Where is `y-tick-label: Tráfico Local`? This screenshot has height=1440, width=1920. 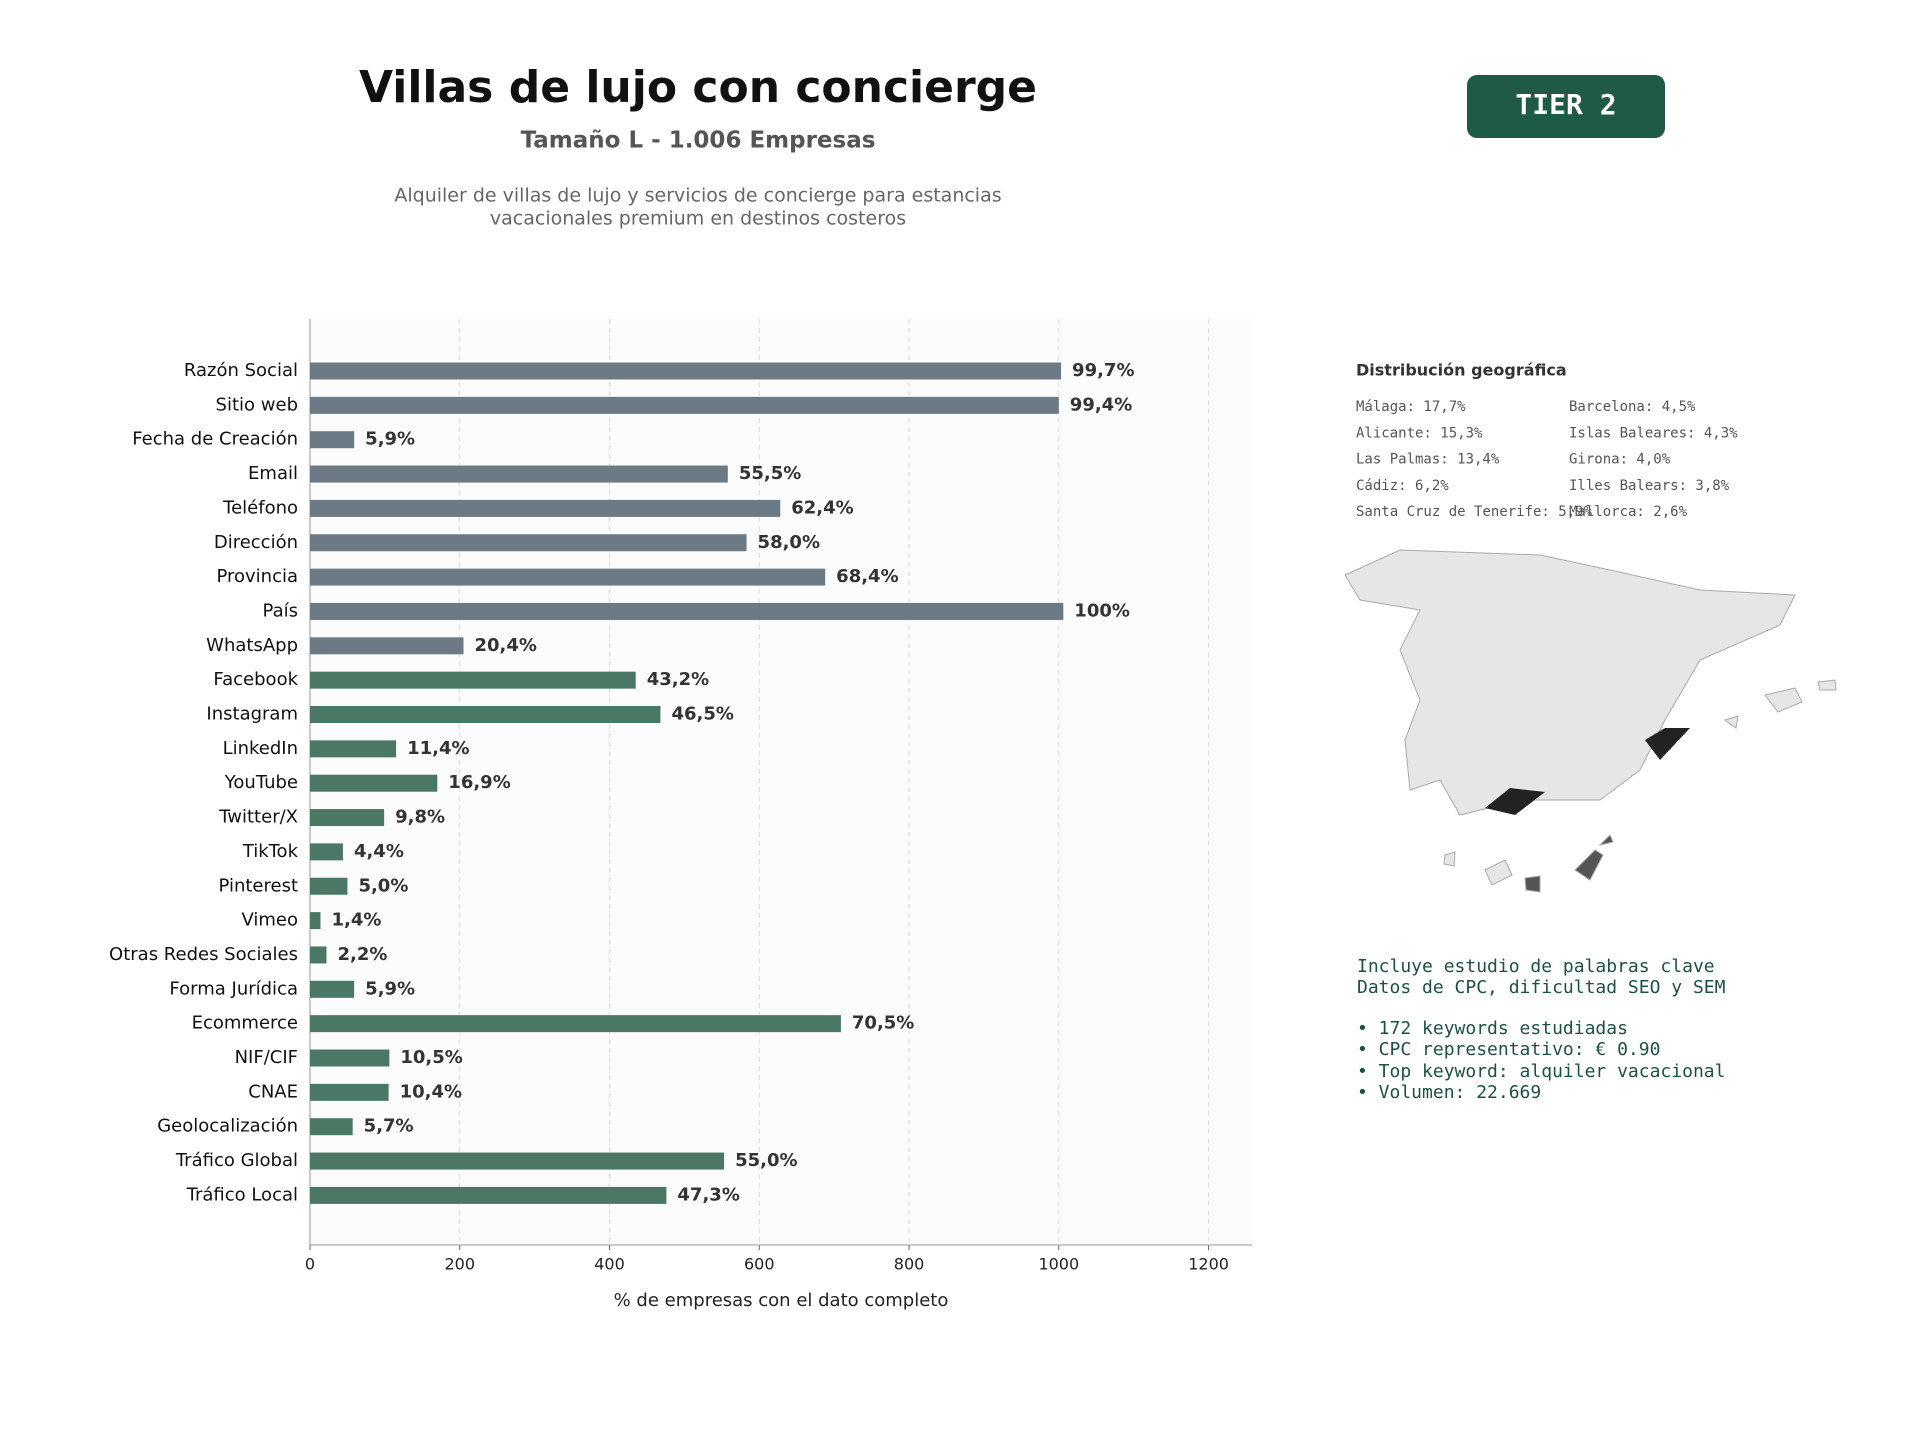
y-tick-label: Tráfico Local is located at coordinates (242, 1194).